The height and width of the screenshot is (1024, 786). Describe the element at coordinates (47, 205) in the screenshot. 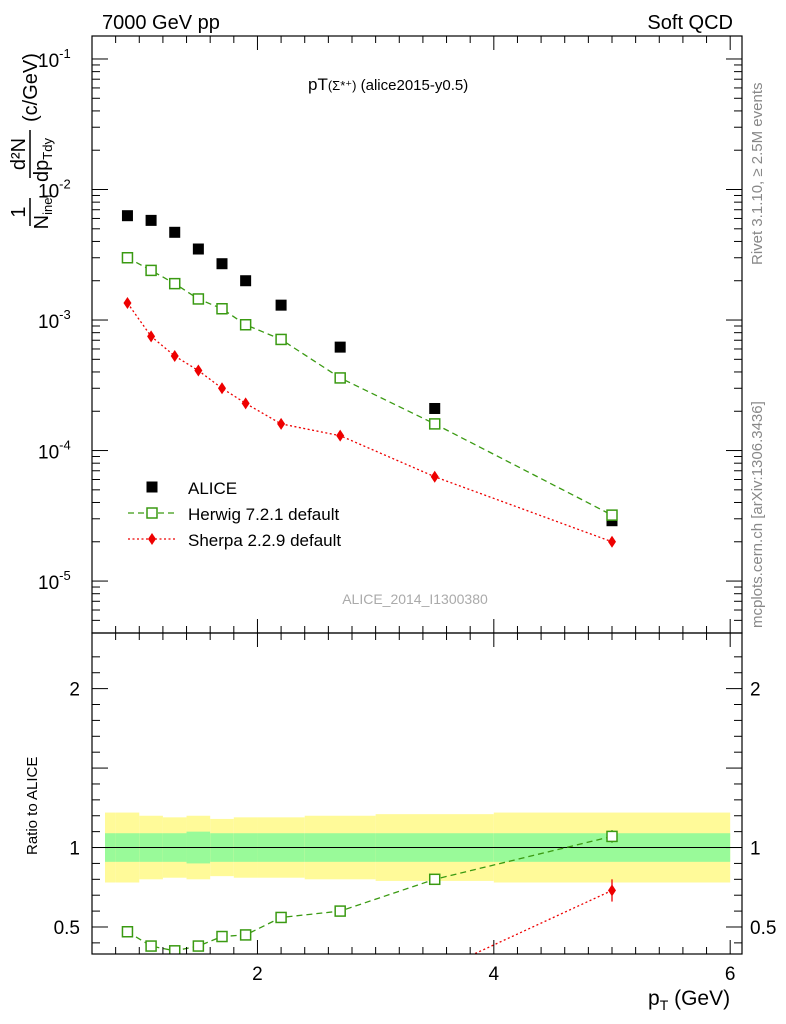

I see `ylabel-den-sub: inel` at that location.